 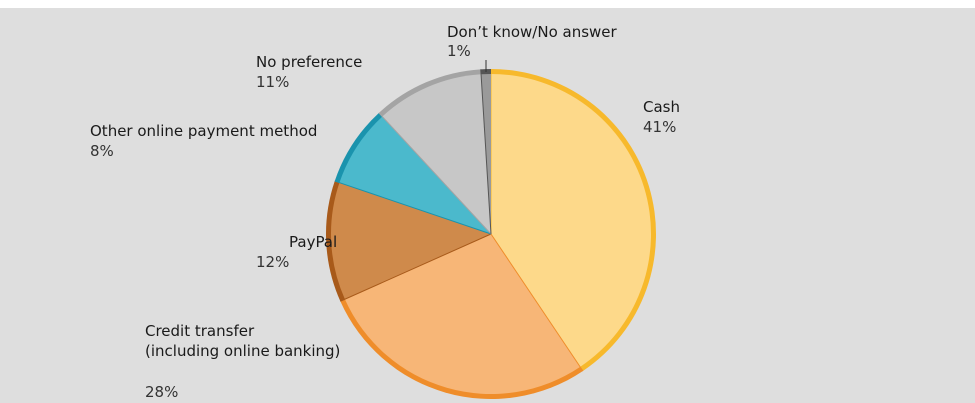 I want to click on slice-label-cash: Cash, so click(x=661, y=107).